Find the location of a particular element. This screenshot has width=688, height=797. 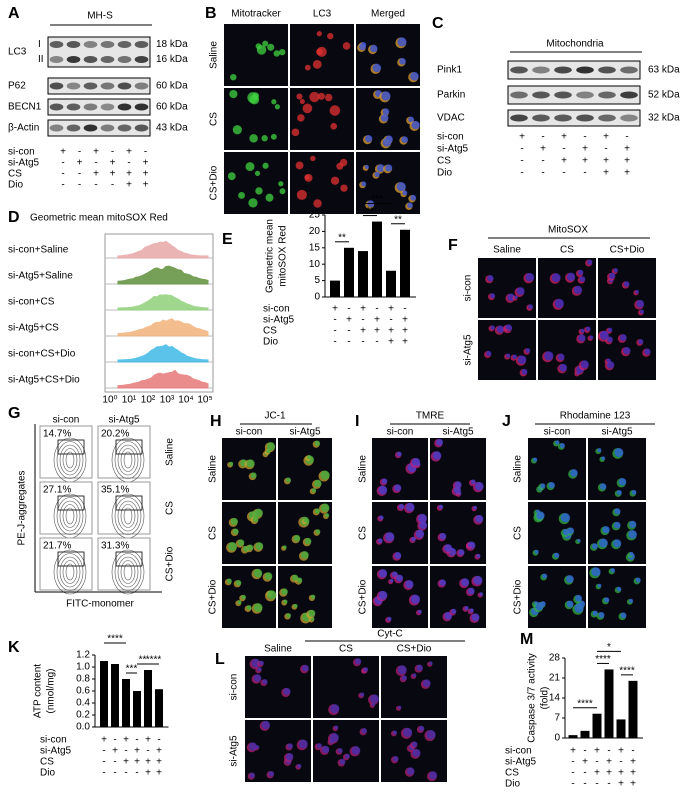

histogram is located at coordinates (163, 275).